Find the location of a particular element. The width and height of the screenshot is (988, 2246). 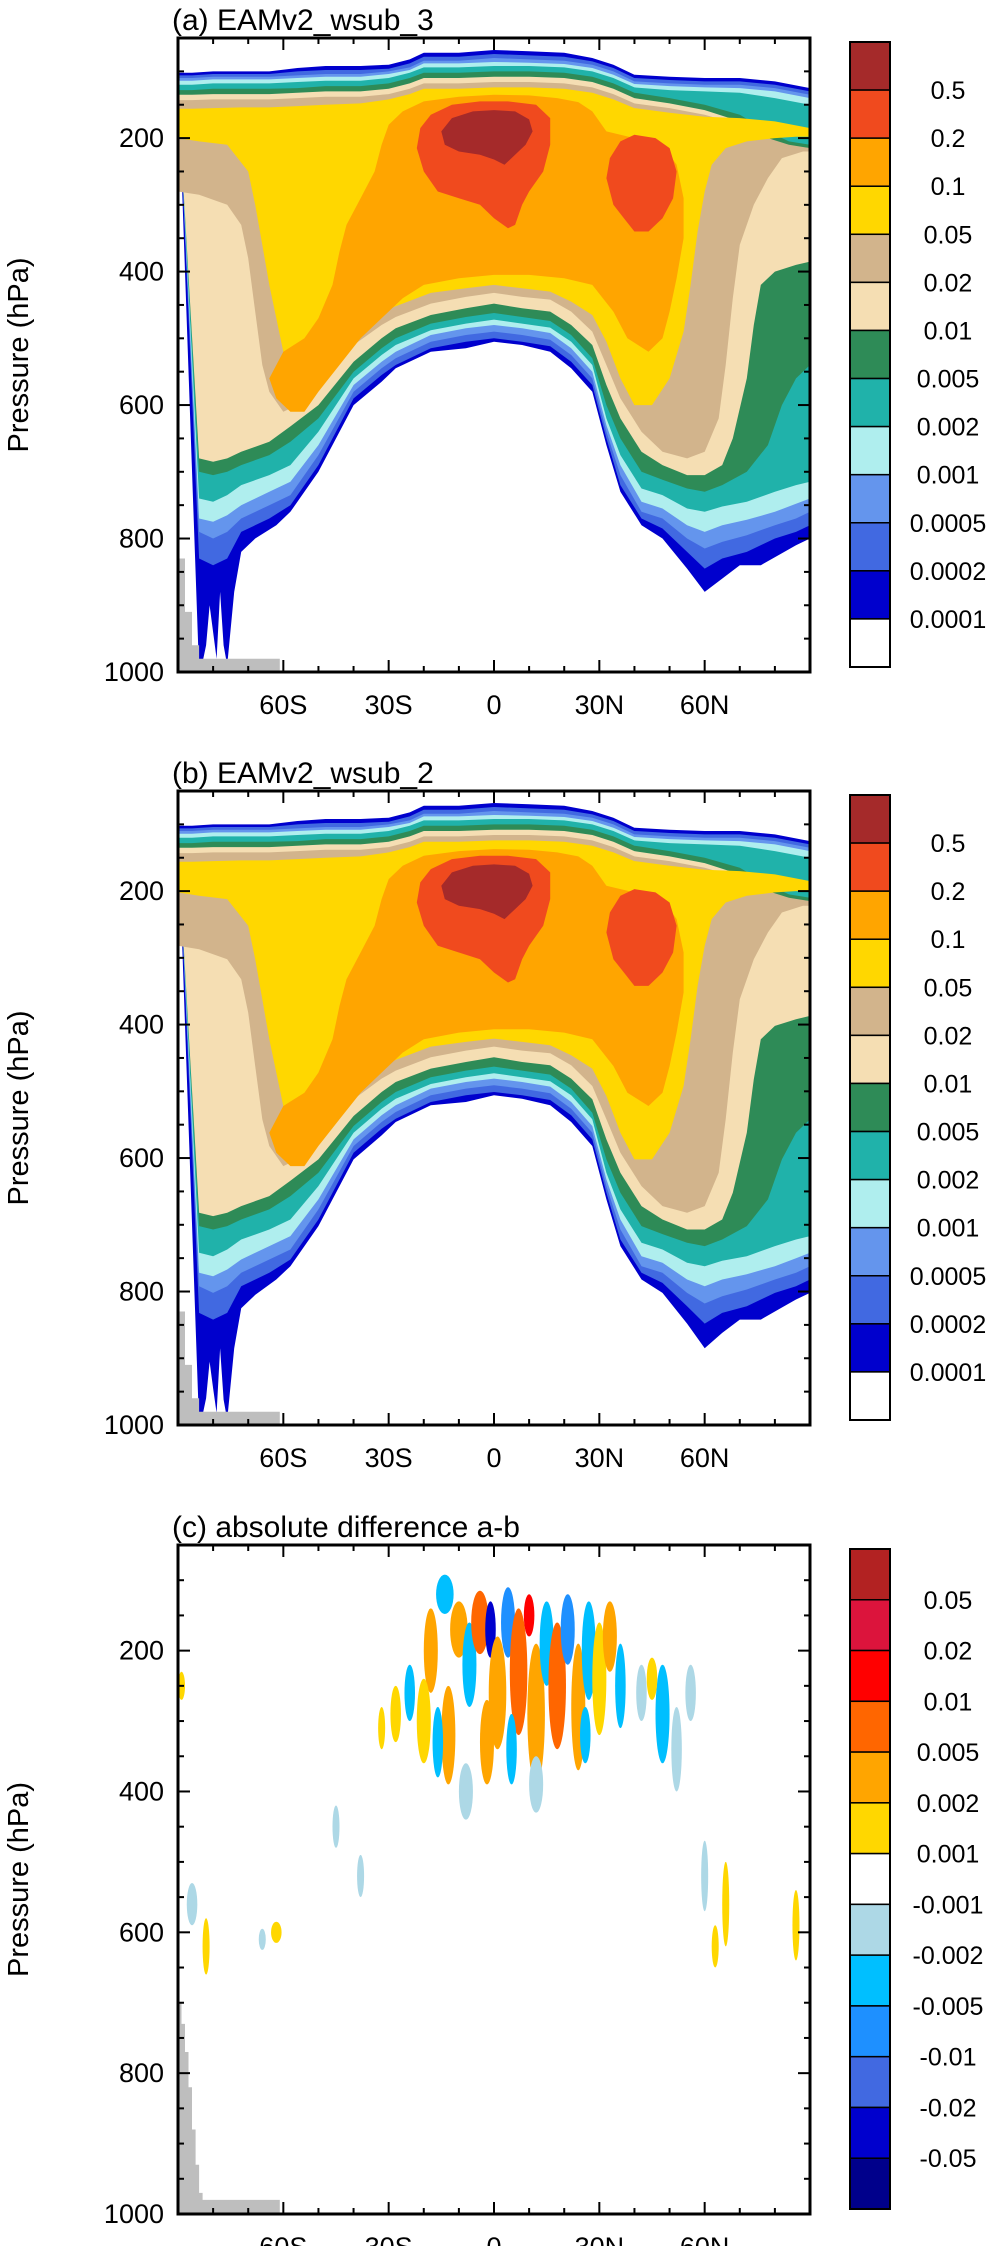

colorbar-label: -0.005 is located at coordinates (948, 2007).